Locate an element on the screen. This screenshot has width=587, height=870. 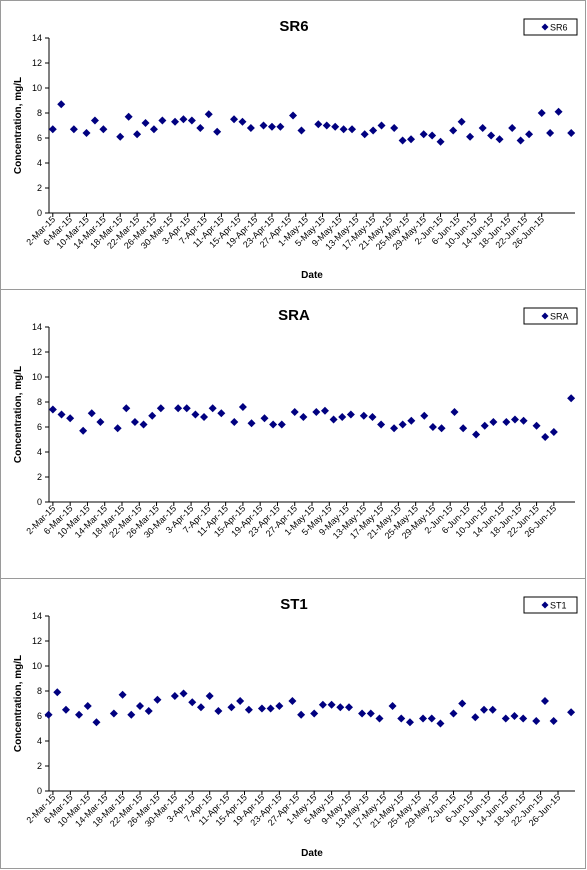
y-tick-label: 14 is located at coordinates (37, 327).